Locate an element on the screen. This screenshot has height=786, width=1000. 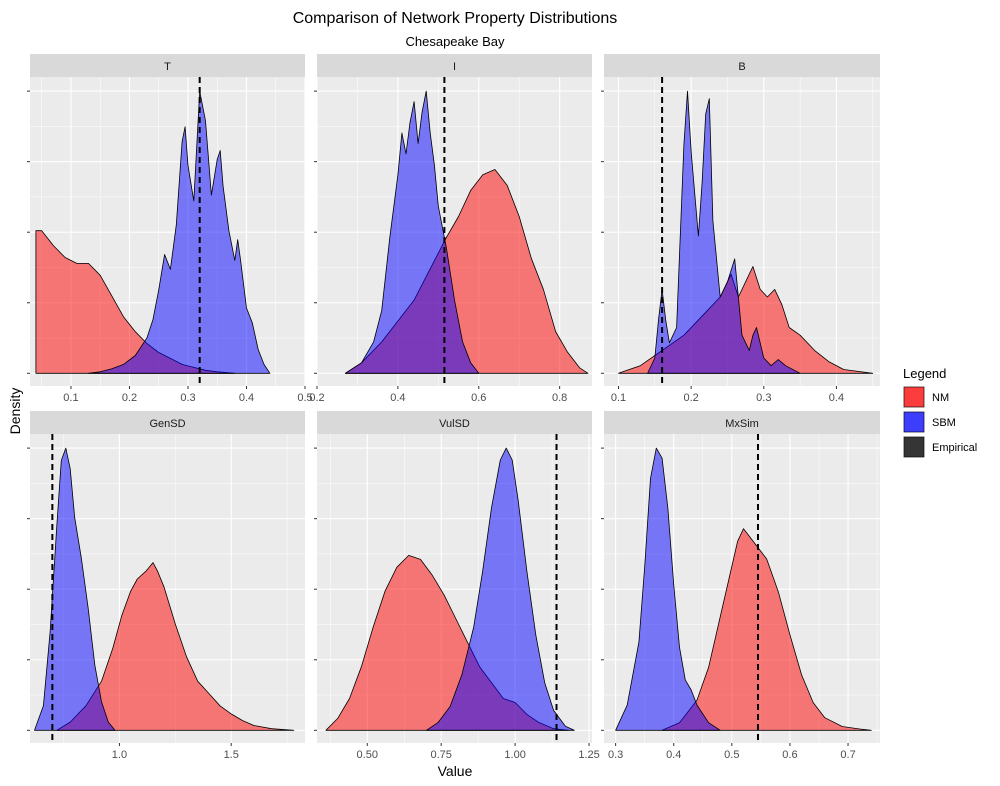
chart-subtitle: Chesapeake Bay is located at coordinates (455, 41).